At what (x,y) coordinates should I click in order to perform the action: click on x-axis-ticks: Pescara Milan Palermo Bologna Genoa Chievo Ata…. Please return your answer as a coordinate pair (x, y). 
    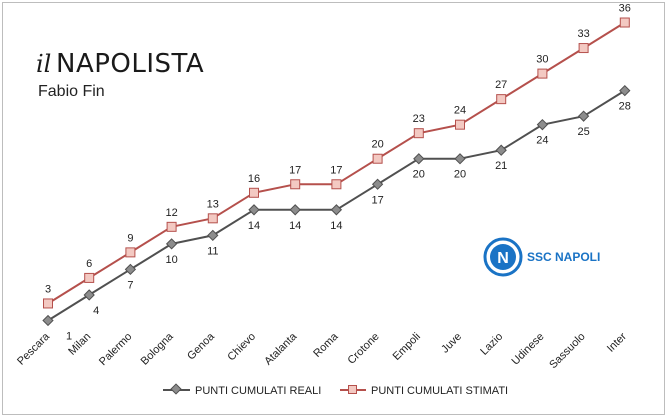
    Looking at the image, I should click on (322, 350).